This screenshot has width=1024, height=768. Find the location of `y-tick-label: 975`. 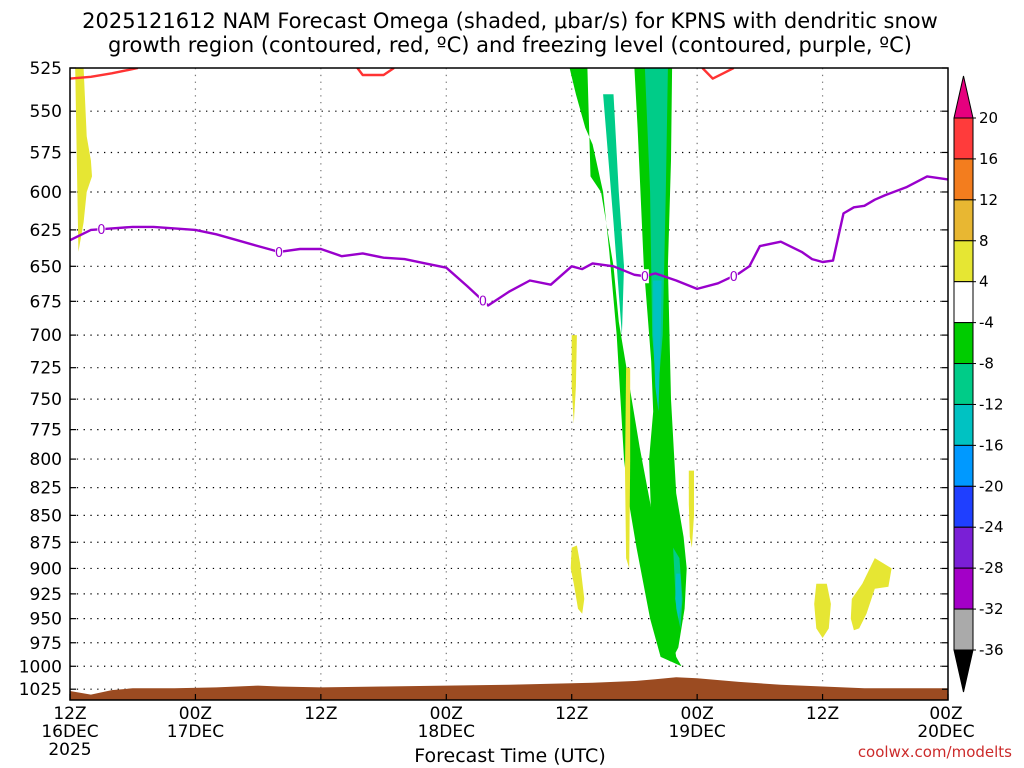

y-tick-label: 975 is located at coordinates (46, 644).